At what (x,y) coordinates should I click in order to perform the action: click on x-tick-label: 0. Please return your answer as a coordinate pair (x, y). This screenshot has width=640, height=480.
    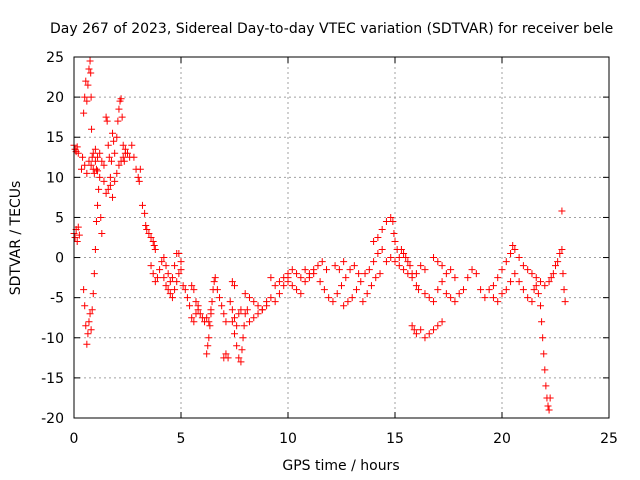
    Looking at the image, I should click on (74, 439).